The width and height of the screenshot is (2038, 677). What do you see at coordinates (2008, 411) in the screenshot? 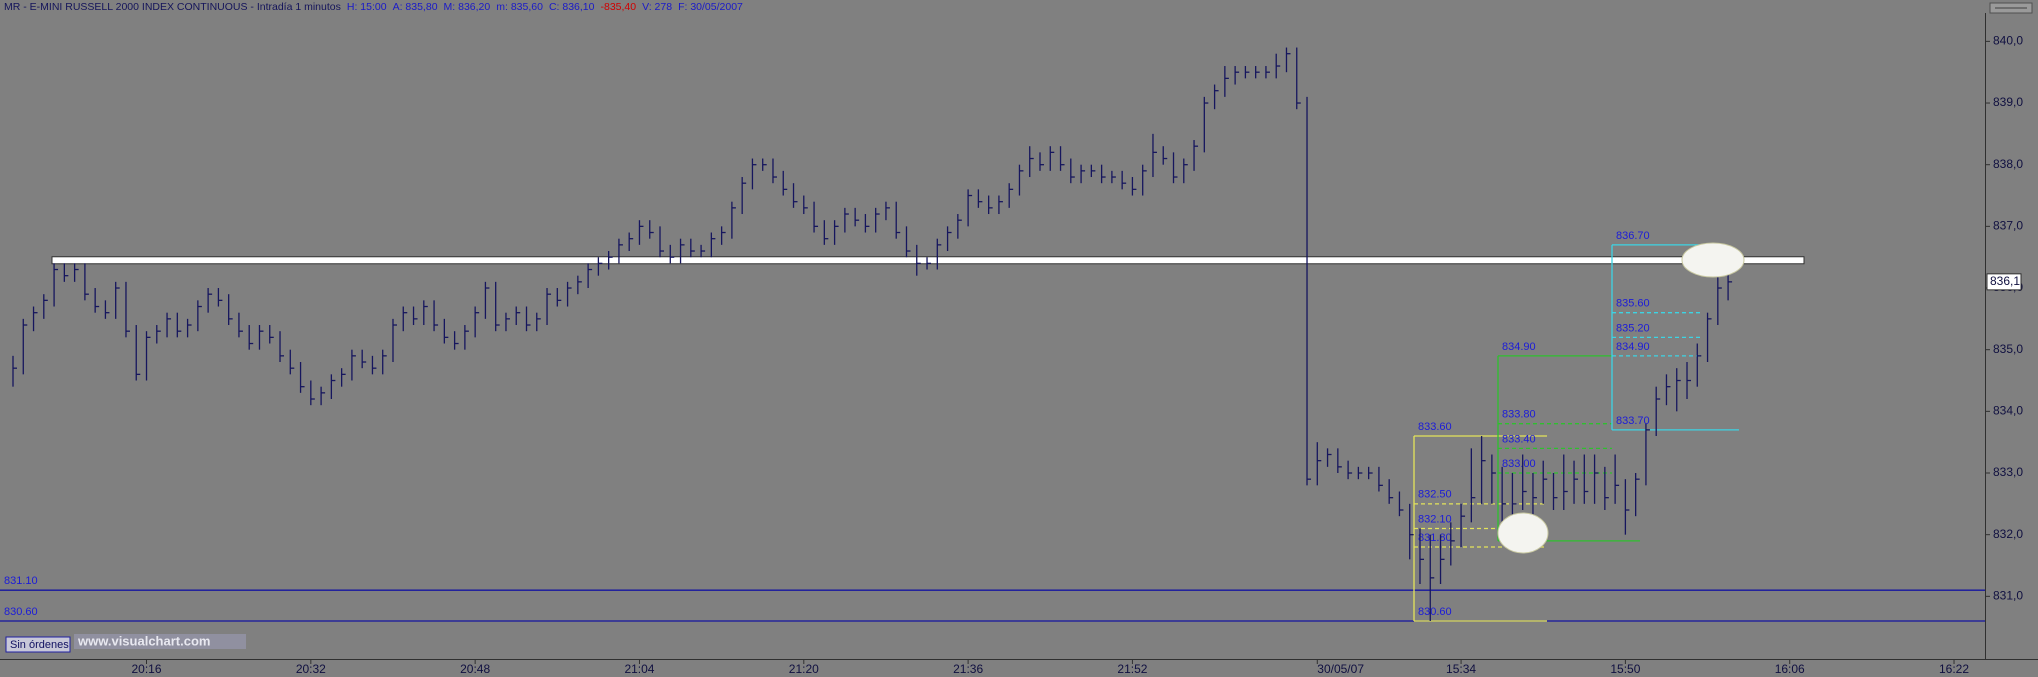
I see `y-tick-label: 834,0` at bounding box center [2008, 411].